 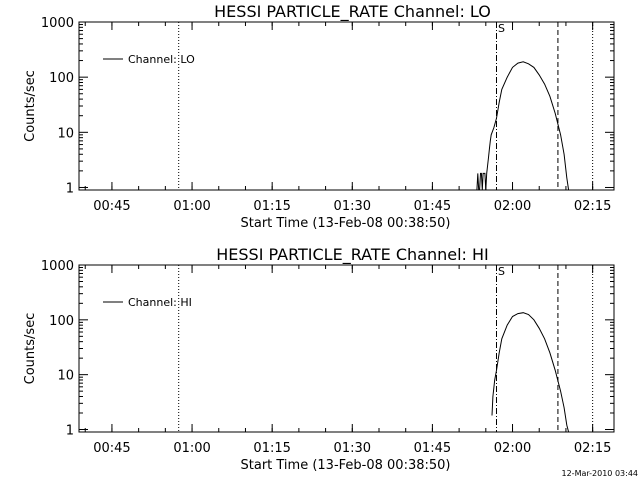 I want to click on timestamp-stamp: 12-Mar-2010 03:44, so click(x=600, y=473).